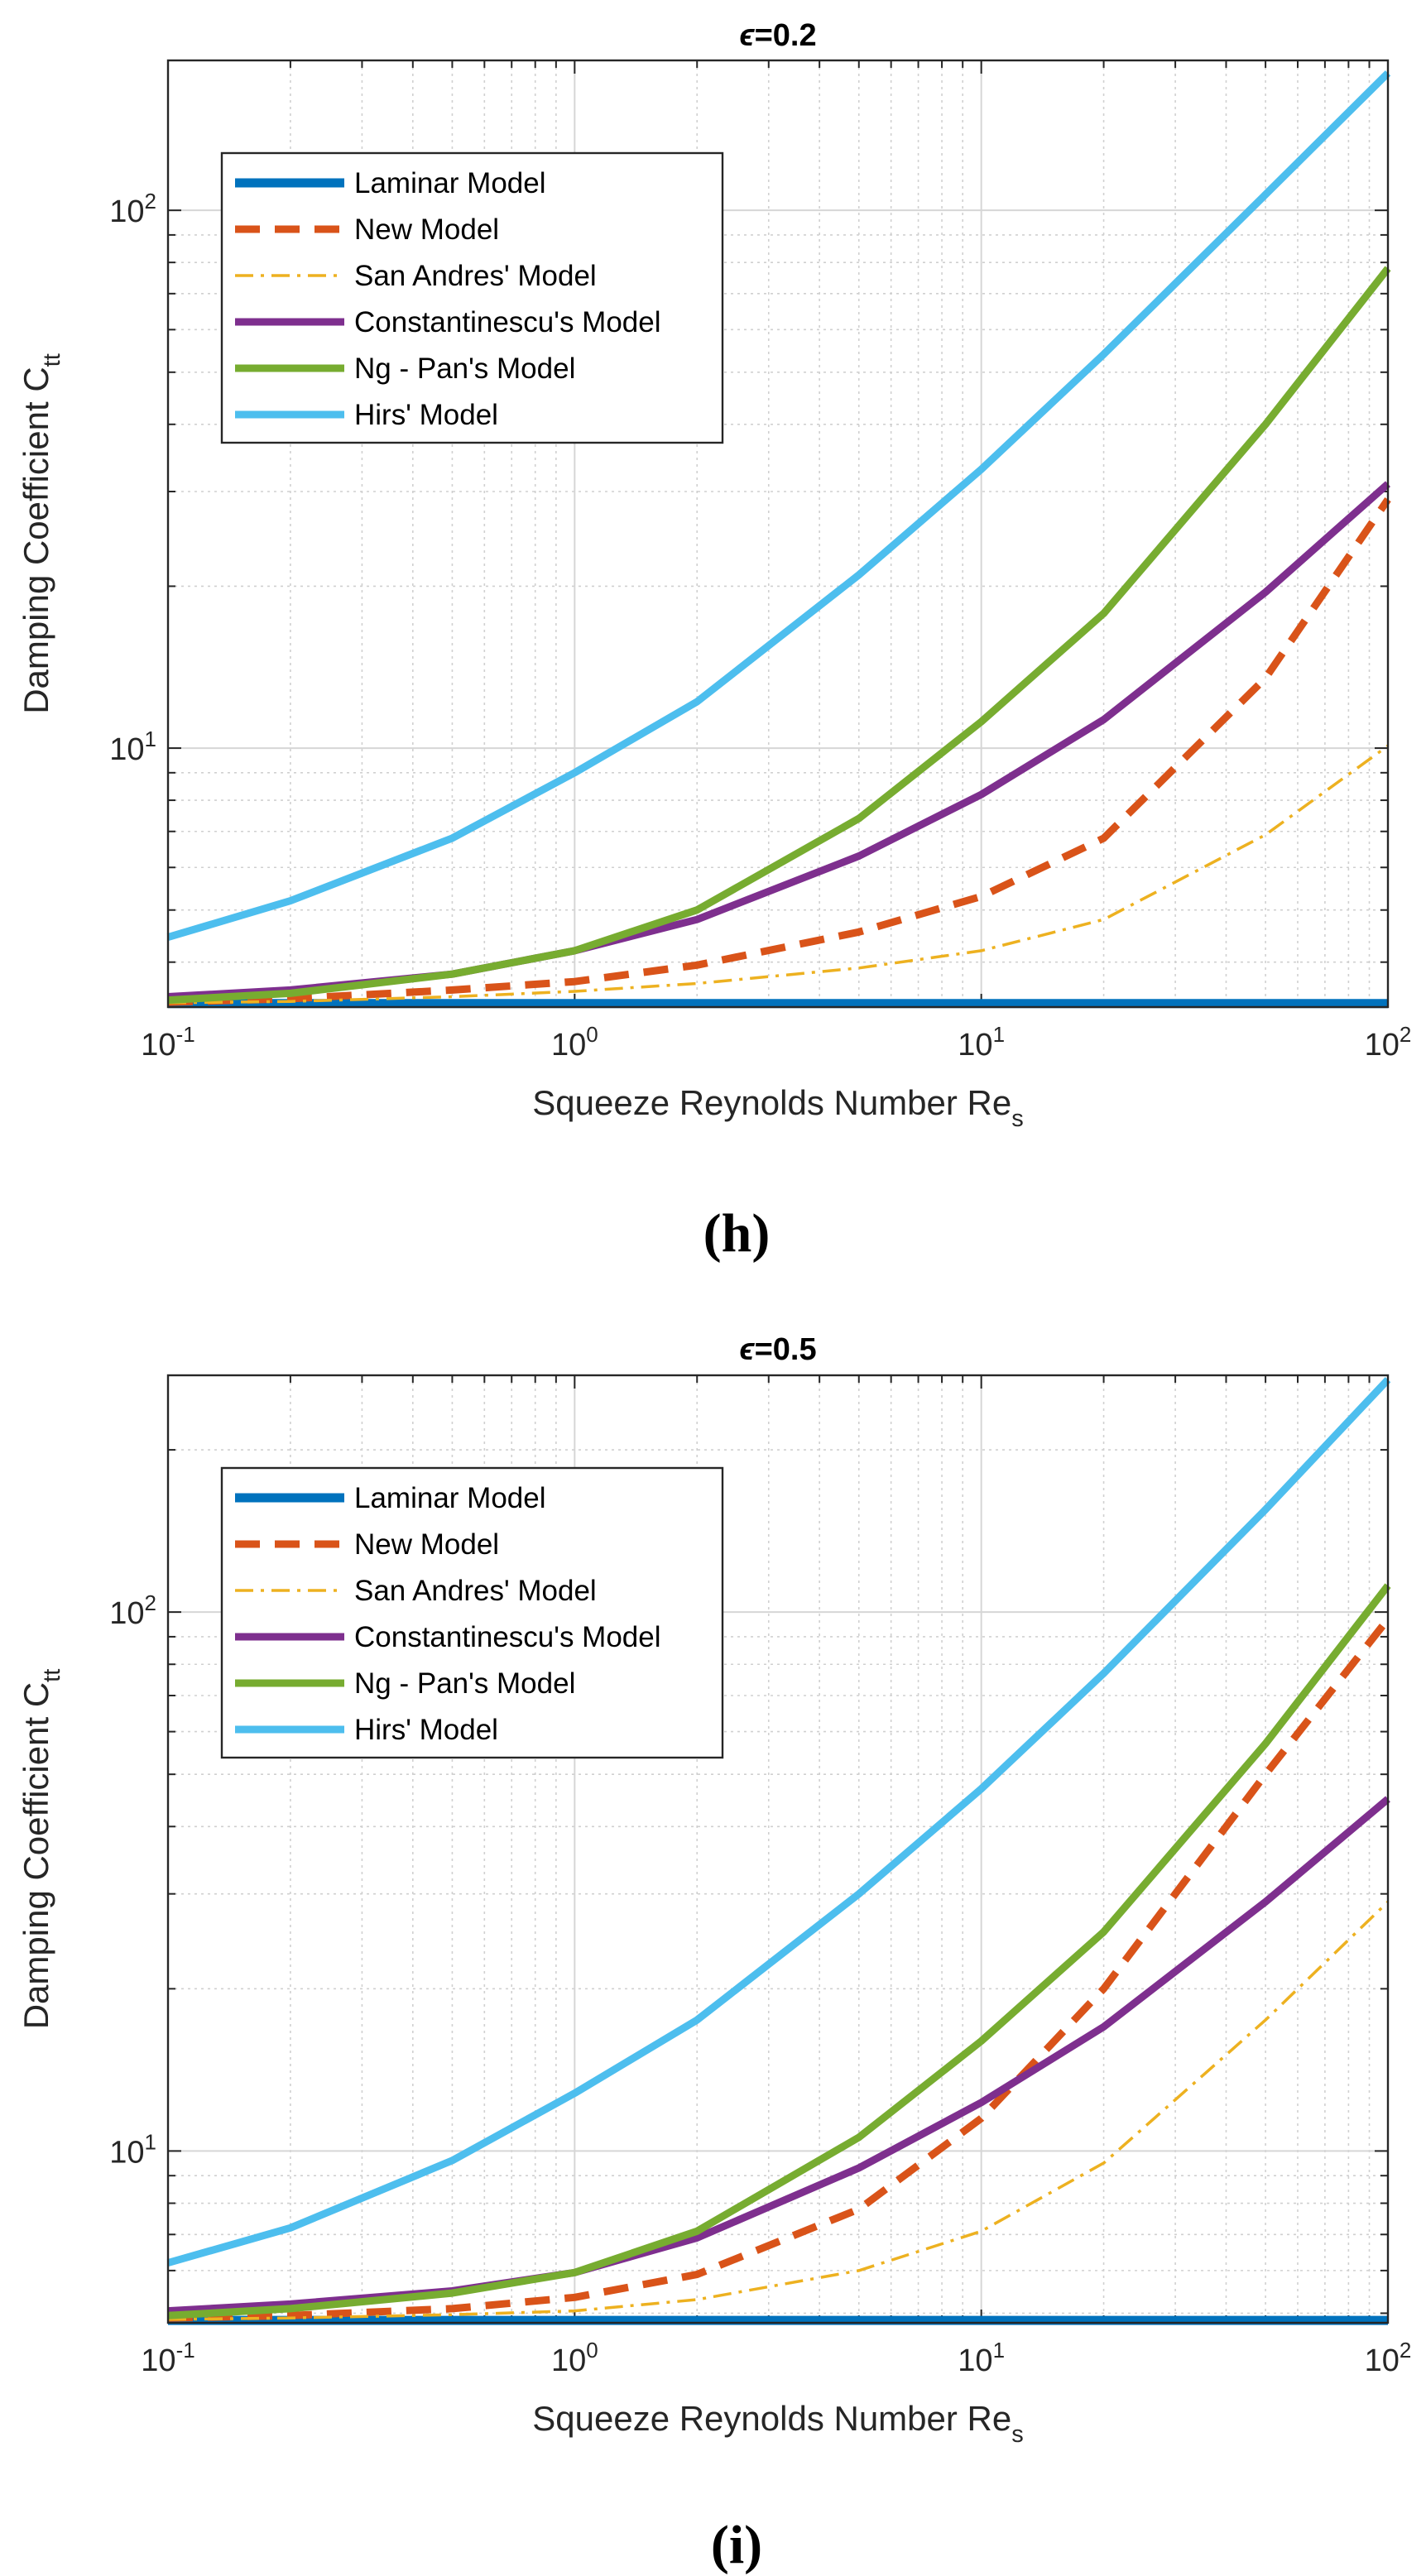 This screenshot has height=2576, width=1426. I want to click on chart-title: ϵ=0.5, so click(777, 1350).